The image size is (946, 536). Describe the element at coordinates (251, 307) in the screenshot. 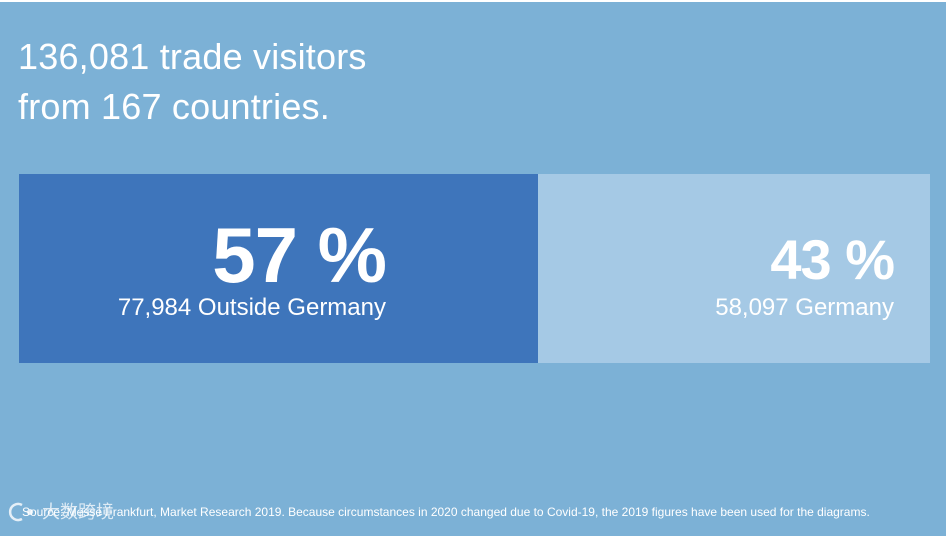

I see `count-label-outside-germany: 77,984 Outside Germany` at that location.